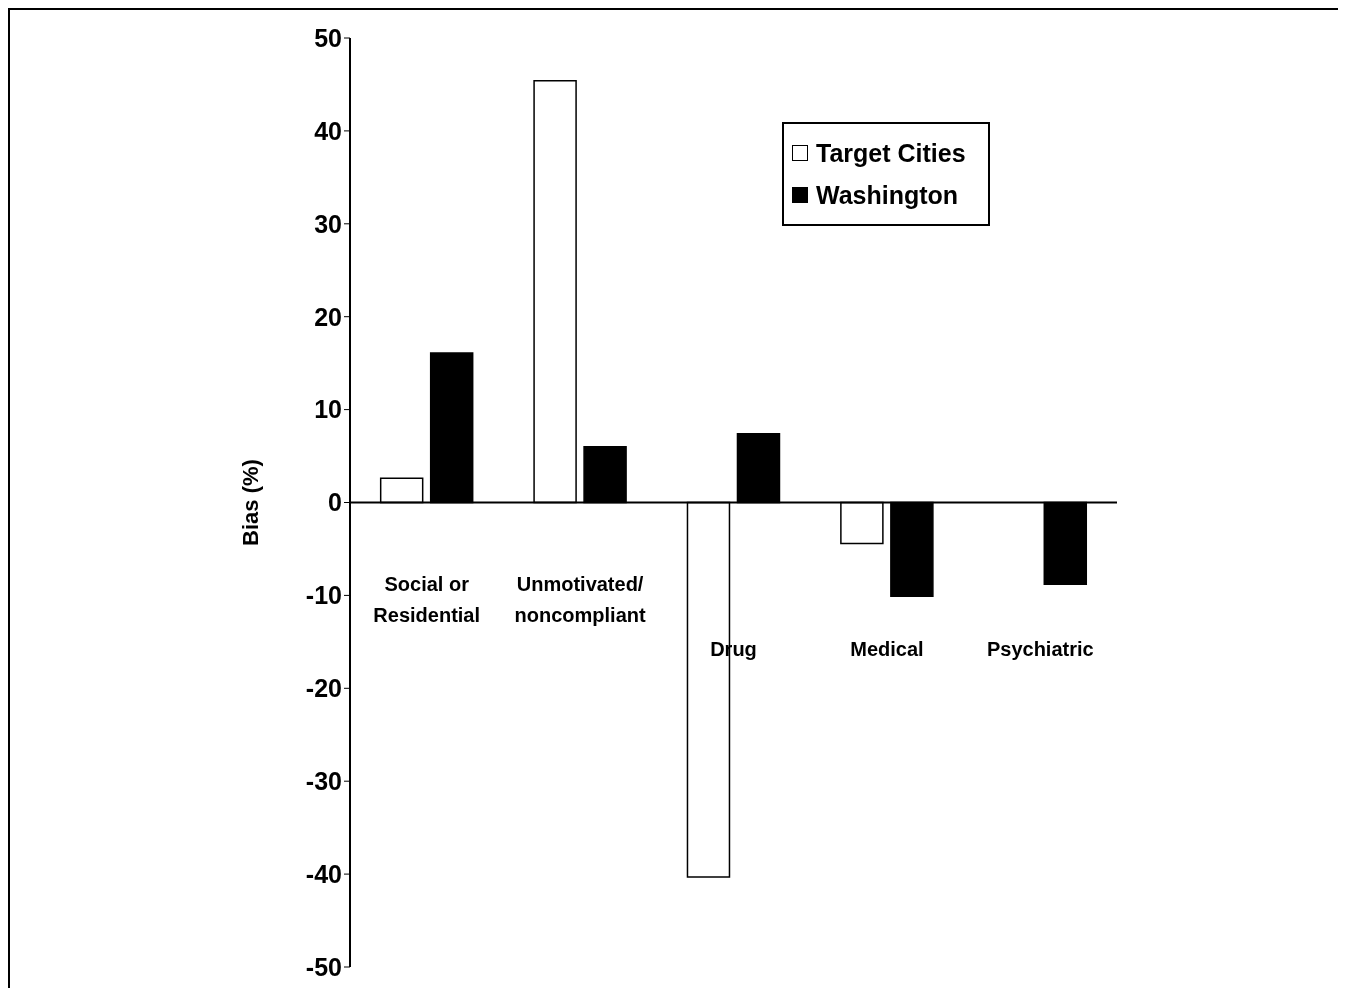  I want to click on y-tick-label: 40, so click(328, 130).